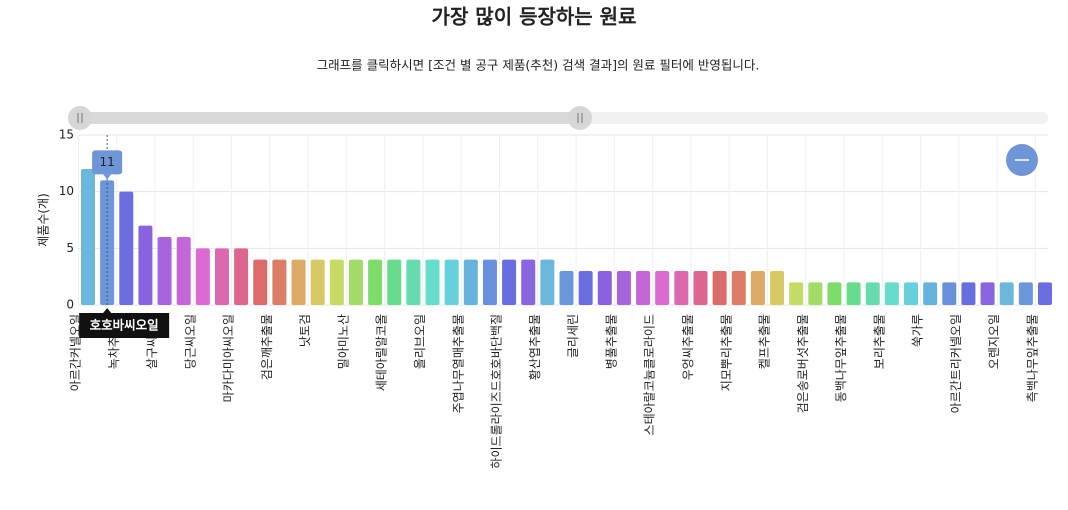 This screenshot has height=510, width=1068. What do you see at coordinates (650, 374) in the screenshot?
I see `x-tick-label: 스테아랄코늄클로라이드` at bounding box center [650, 374].